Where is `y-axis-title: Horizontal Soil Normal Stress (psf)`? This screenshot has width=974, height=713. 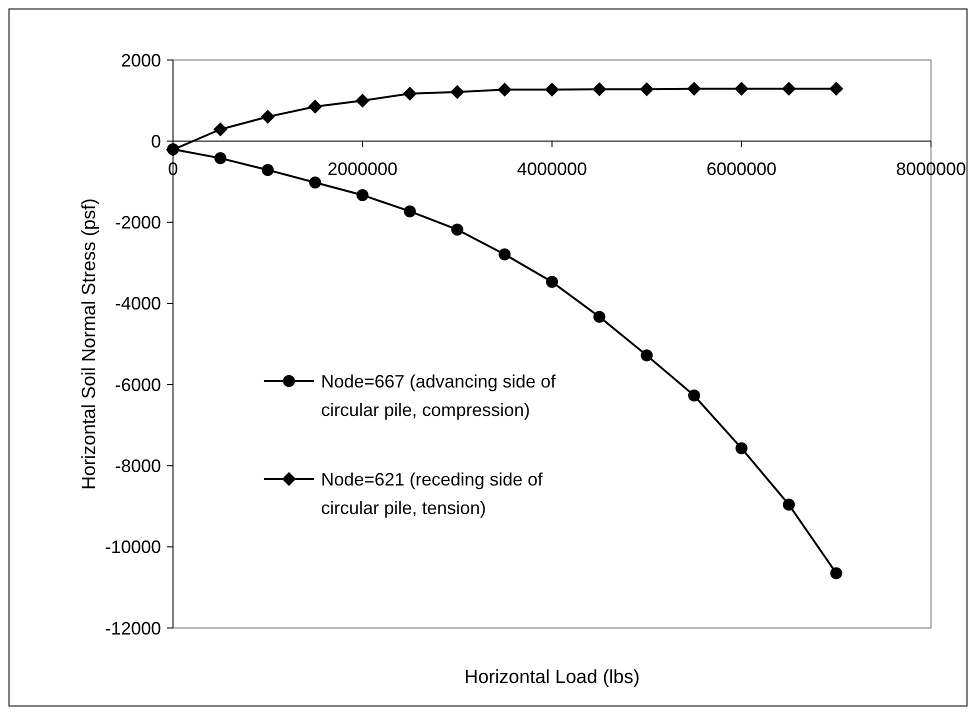
y-axis-title: Horizontal Soil Normal Stress (psf) is located at coordinates (89, 344).